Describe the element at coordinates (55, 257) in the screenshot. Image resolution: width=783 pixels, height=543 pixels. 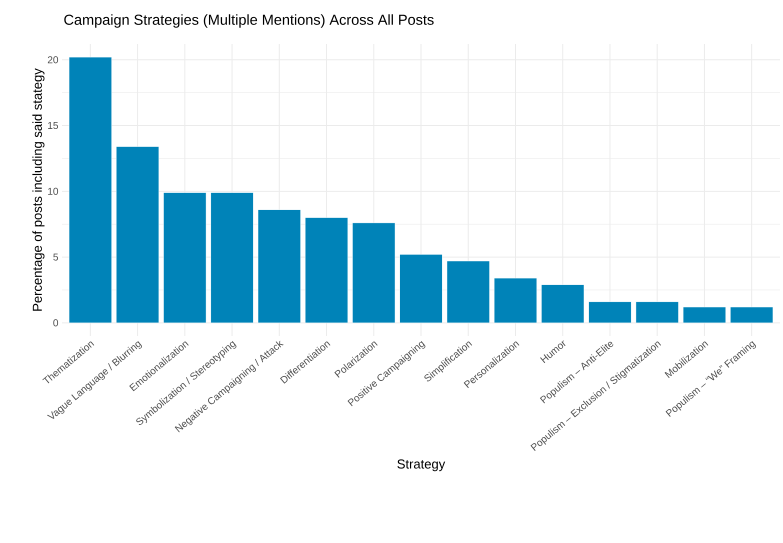
I see `y-tick-label: 5` at that location.